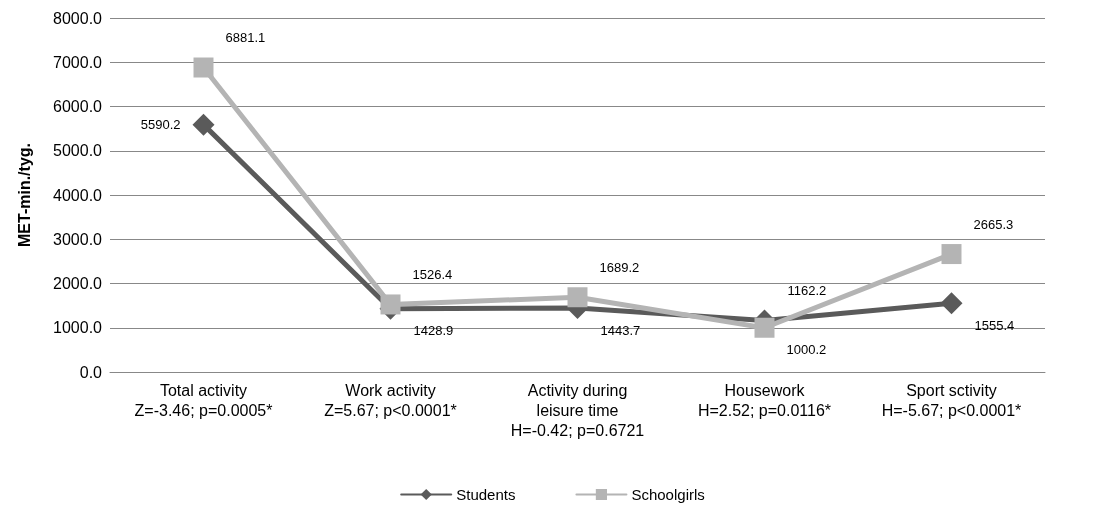 Image resolution: width=1105 pixels, height=507 pixels. Describe the element at coordinates (78, 283) in the screenshot. I see `y-tick-label: 2000.0` at that location.